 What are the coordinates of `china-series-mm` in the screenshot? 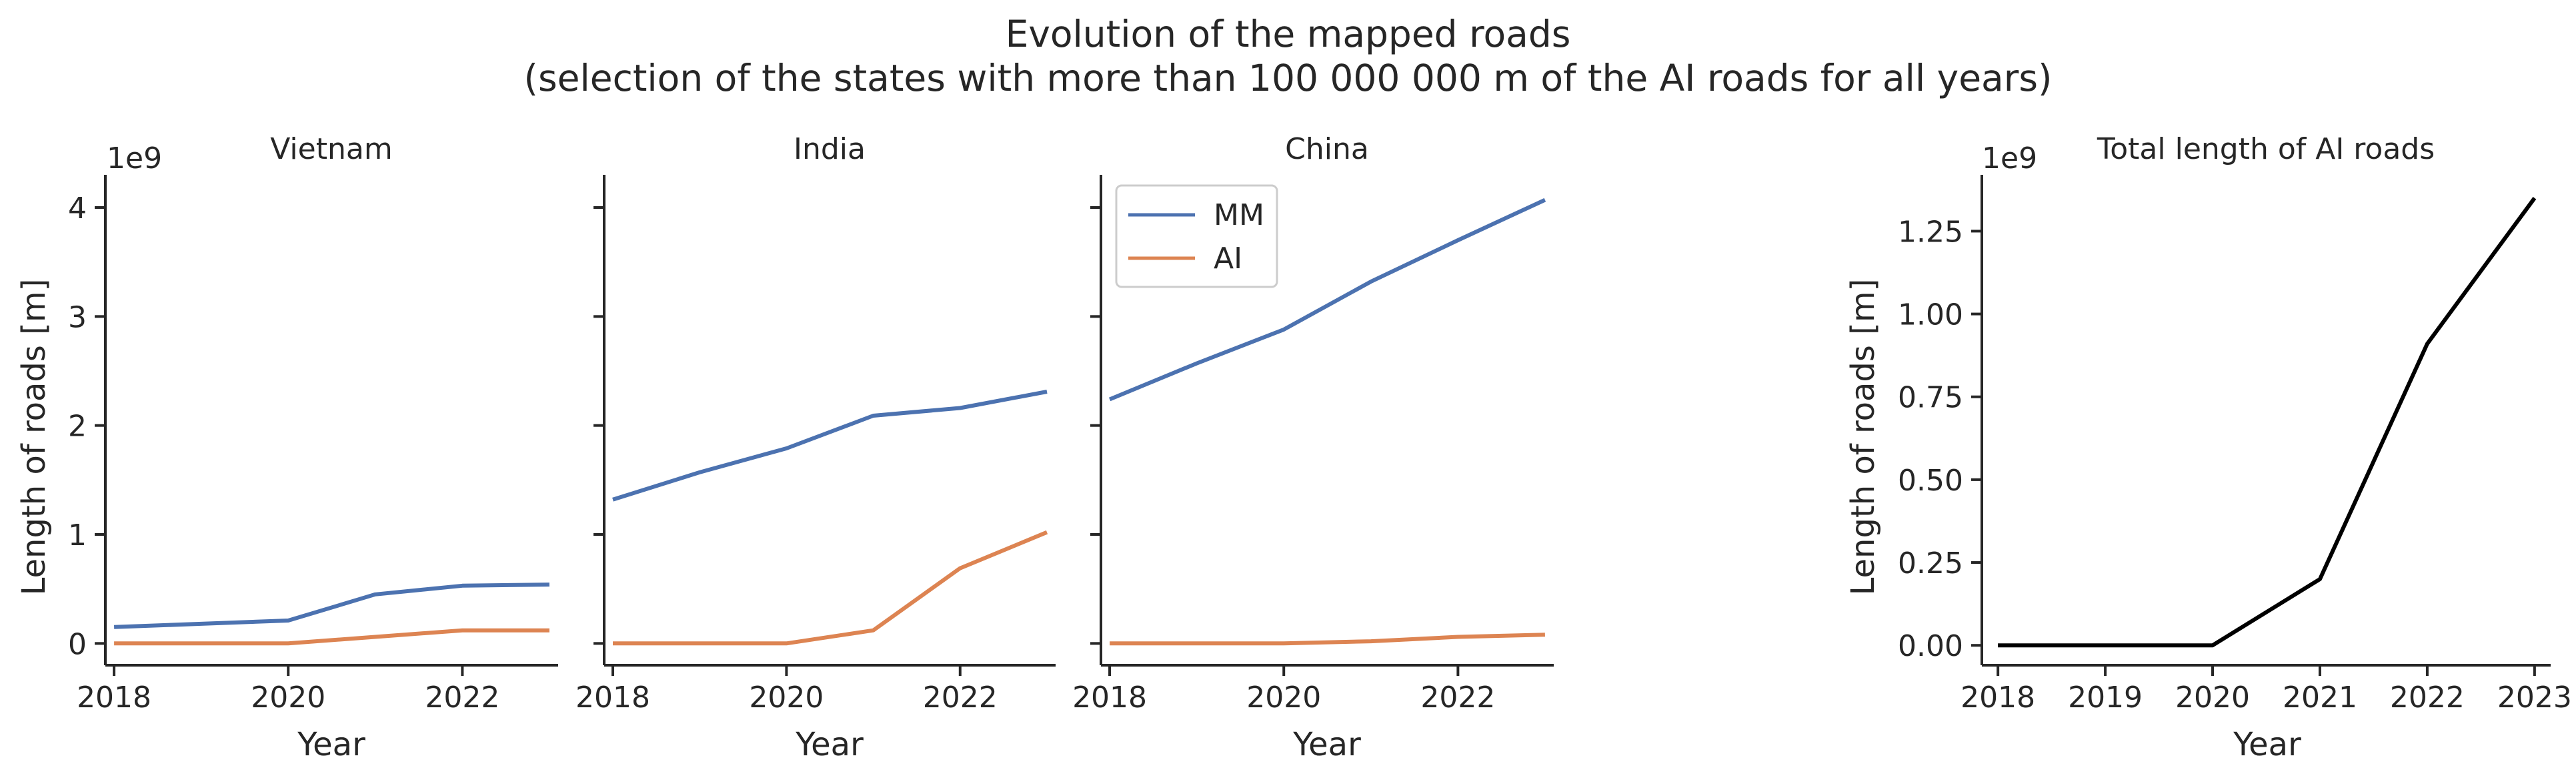 It's located at (1327, 300).